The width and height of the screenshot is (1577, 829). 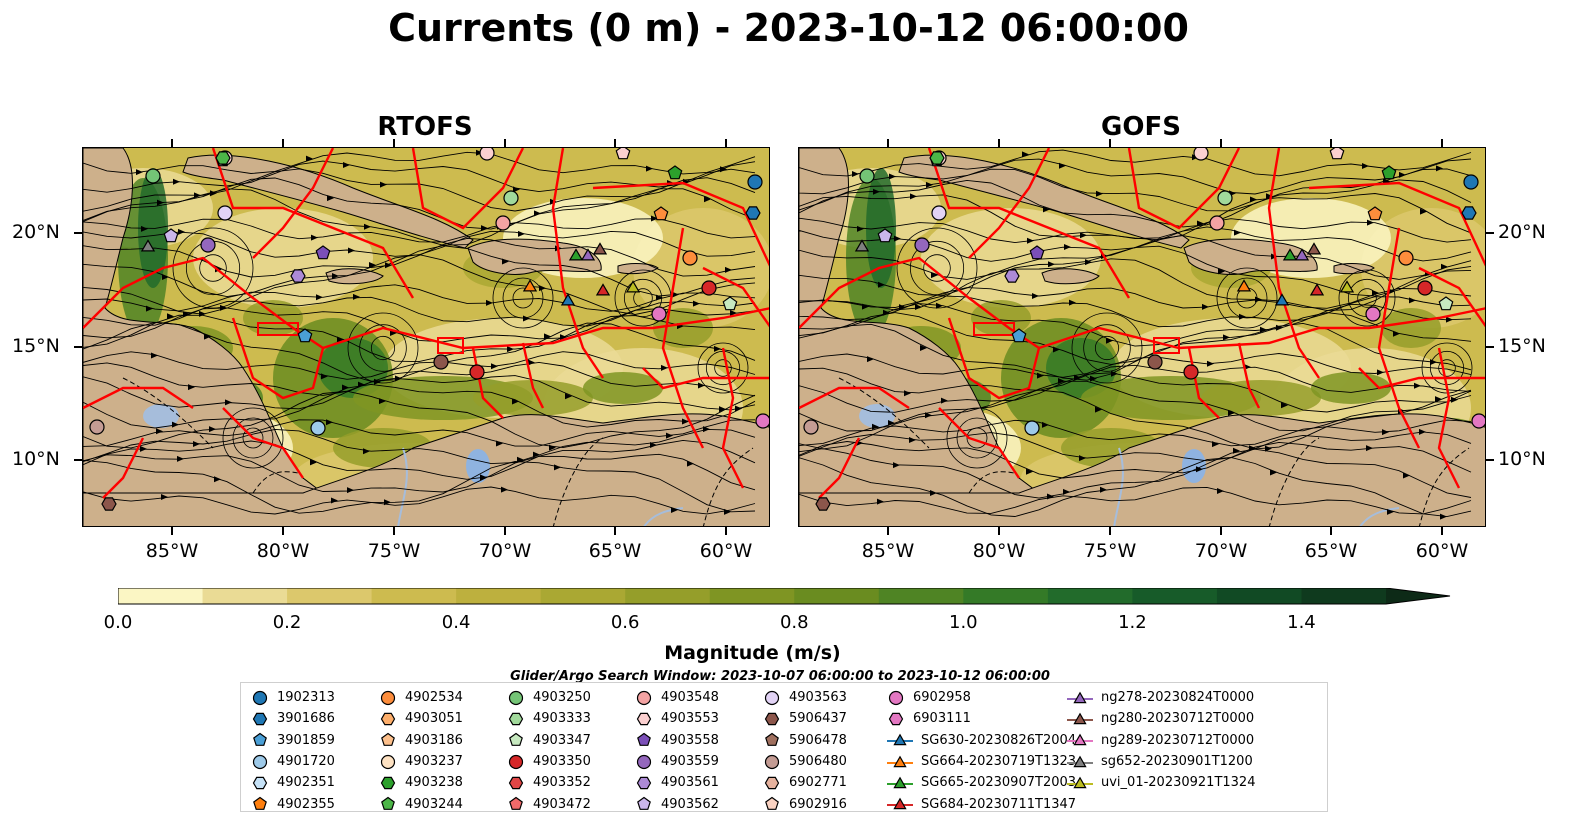 I want to click on legend-item: 4903333, so click(x=549, y=718).